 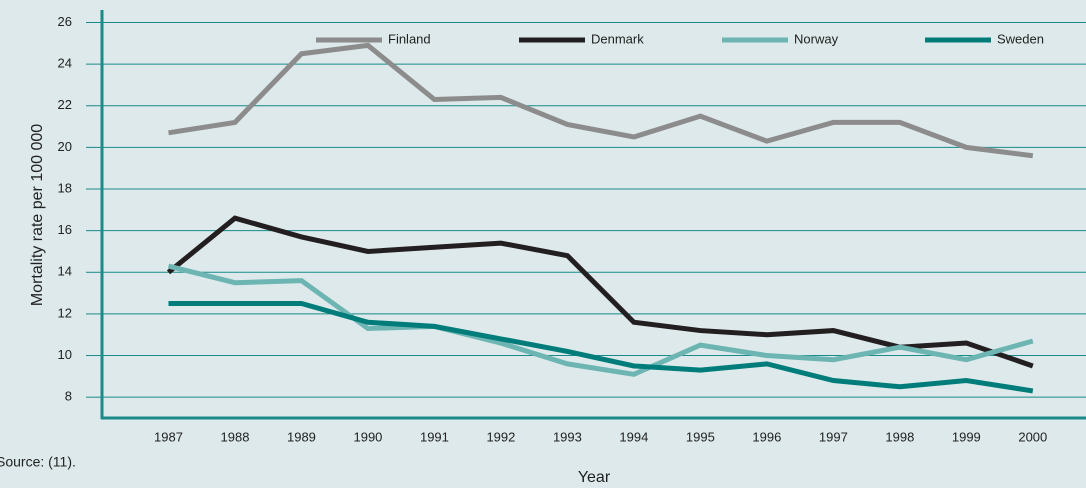 What do you see at coordinates (899, 436) in the screenshot?
I see `x-tick-label: 1998` at bounding box center [899, 436].